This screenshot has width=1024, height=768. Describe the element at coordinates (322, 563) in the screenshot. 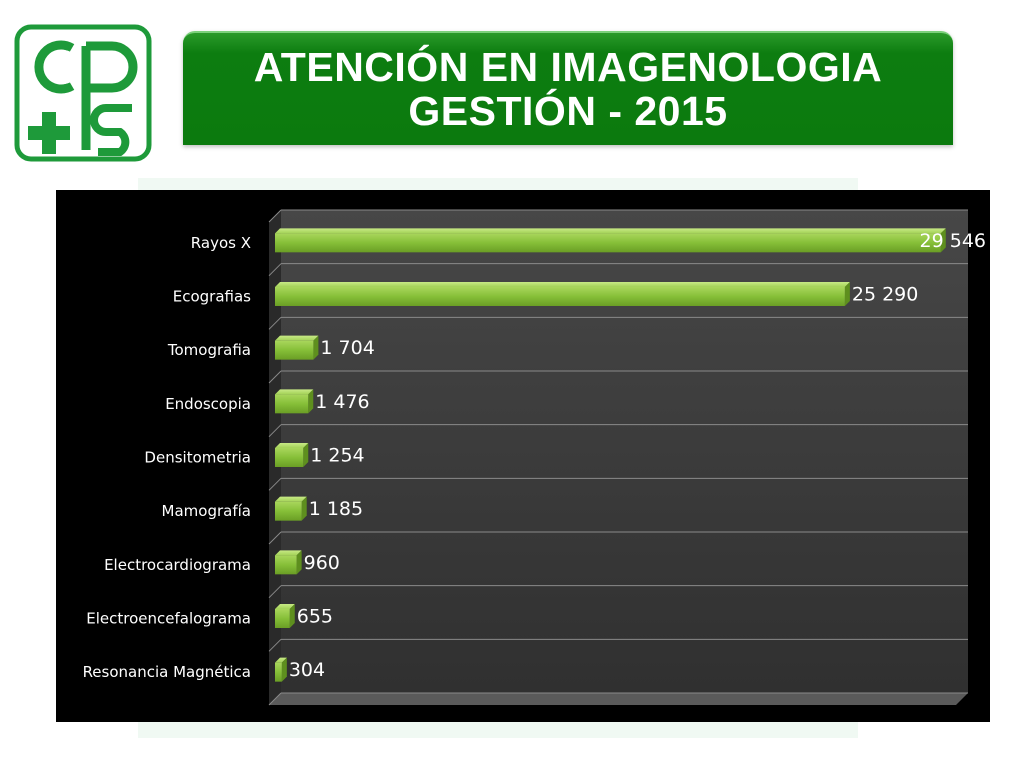

I see `data-label: 960` at that location.